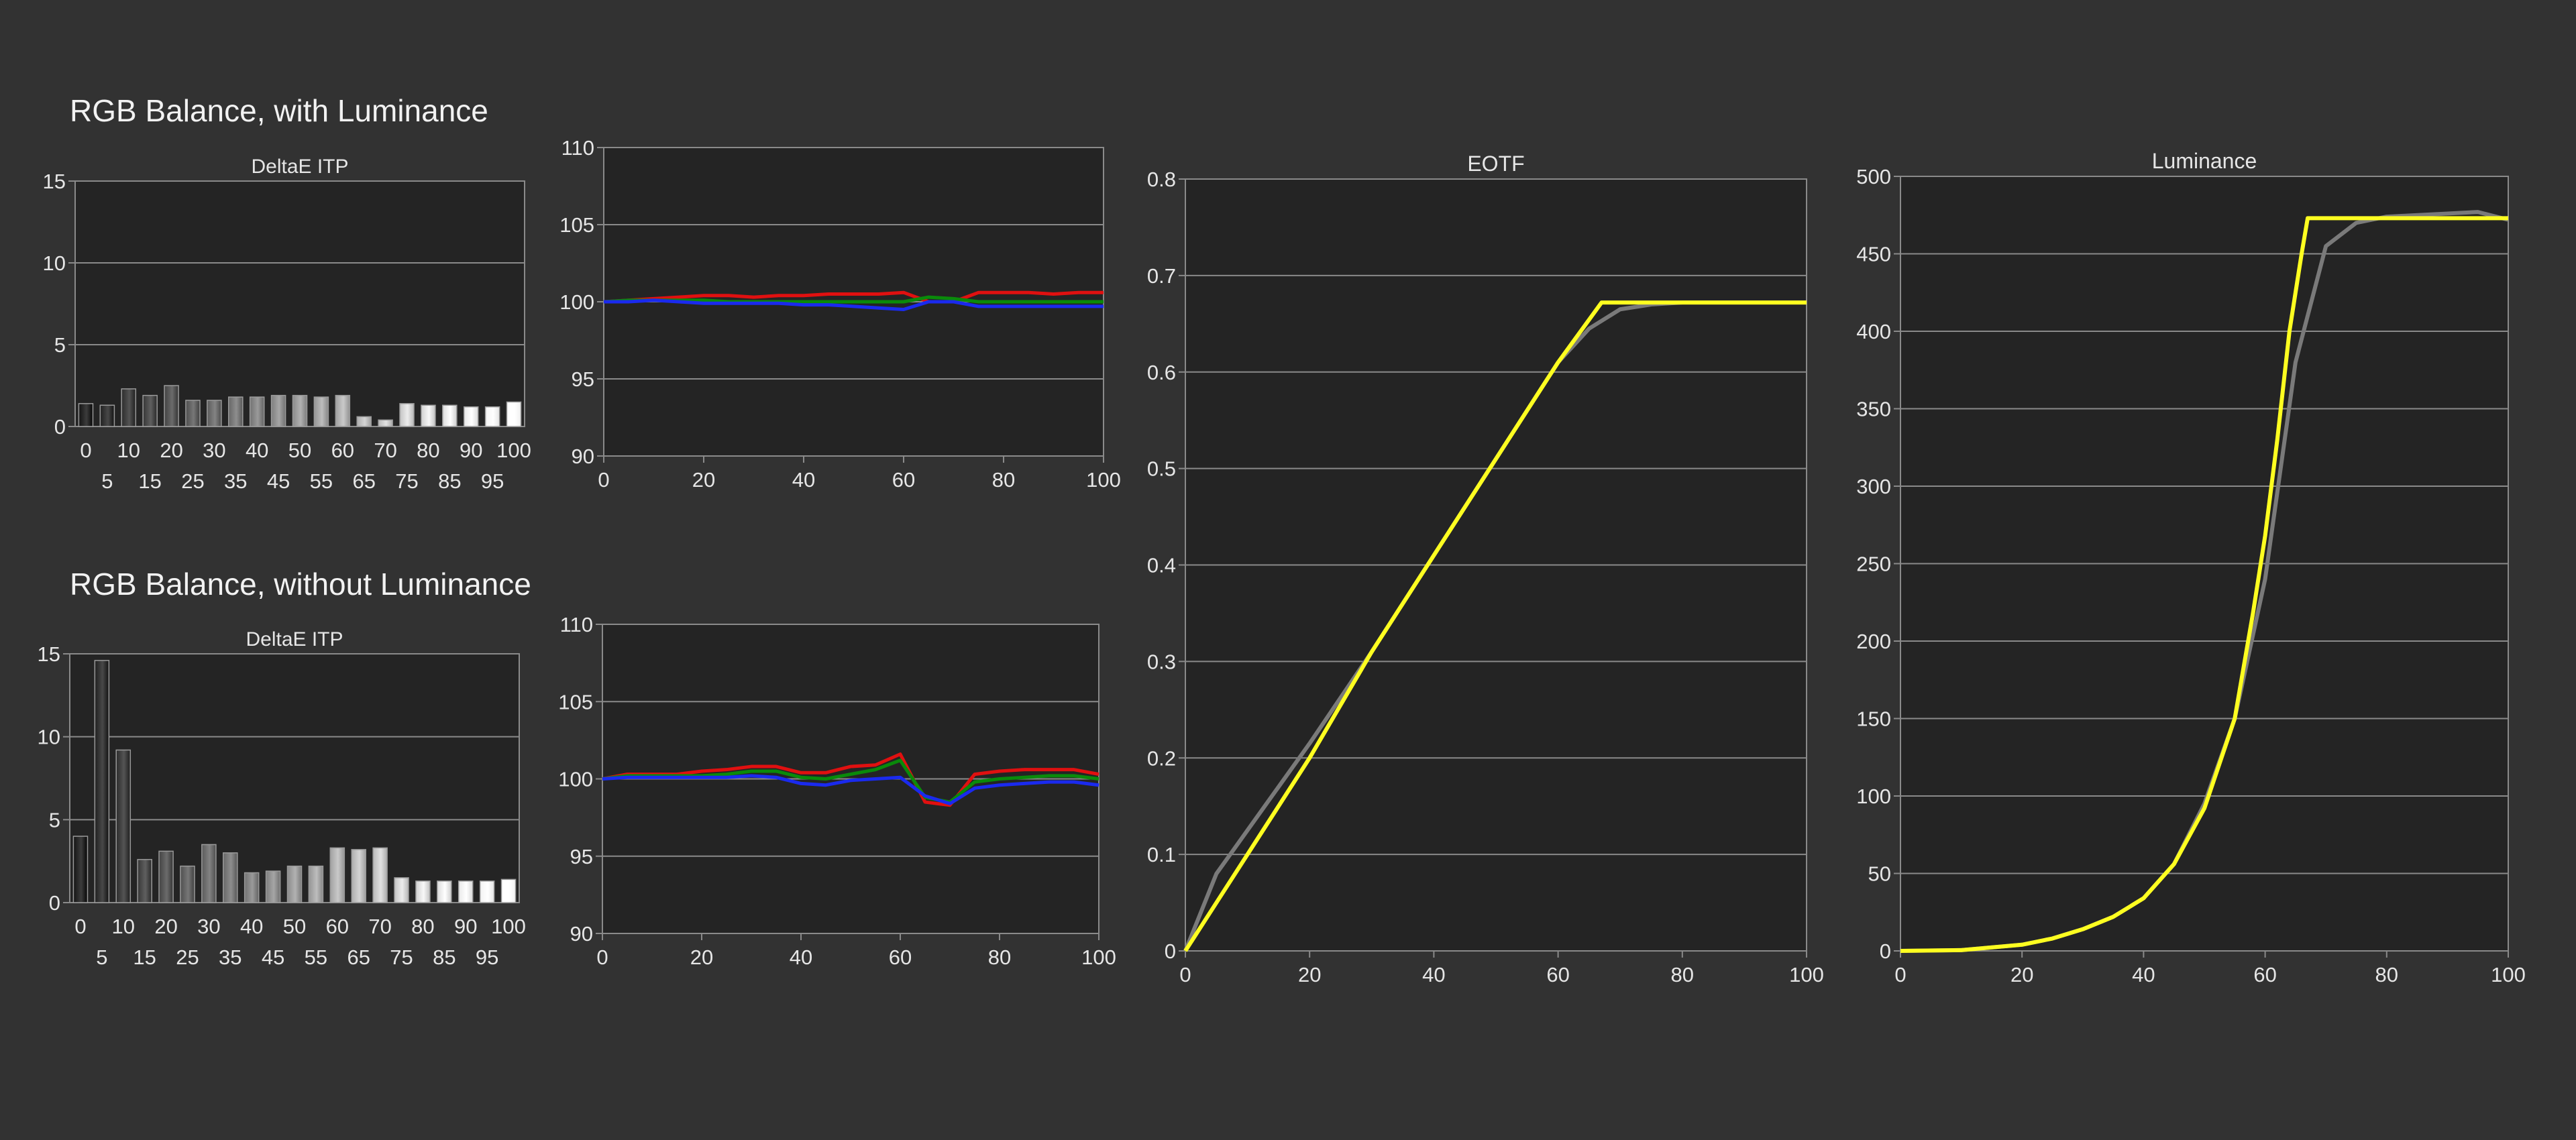 This screenshot has height=1140, width=2576. What do you see at coordinates (165, 926) in the screenshot?
I see `deltae-without-xtick-label: 20` at bounding box center [165, 926].